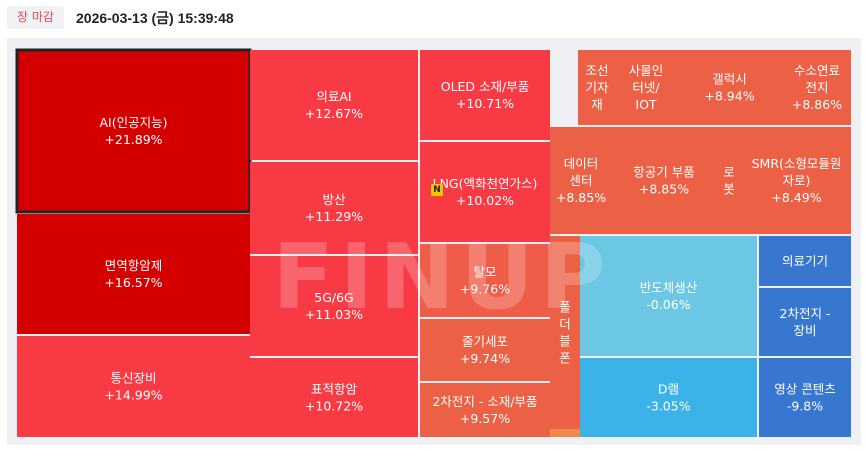 This screenshot has width=865, height=450. Describe the element at coordinates (334, 314) in the screenshot. I see `treemap-cell-change: +11.03%` at that location.